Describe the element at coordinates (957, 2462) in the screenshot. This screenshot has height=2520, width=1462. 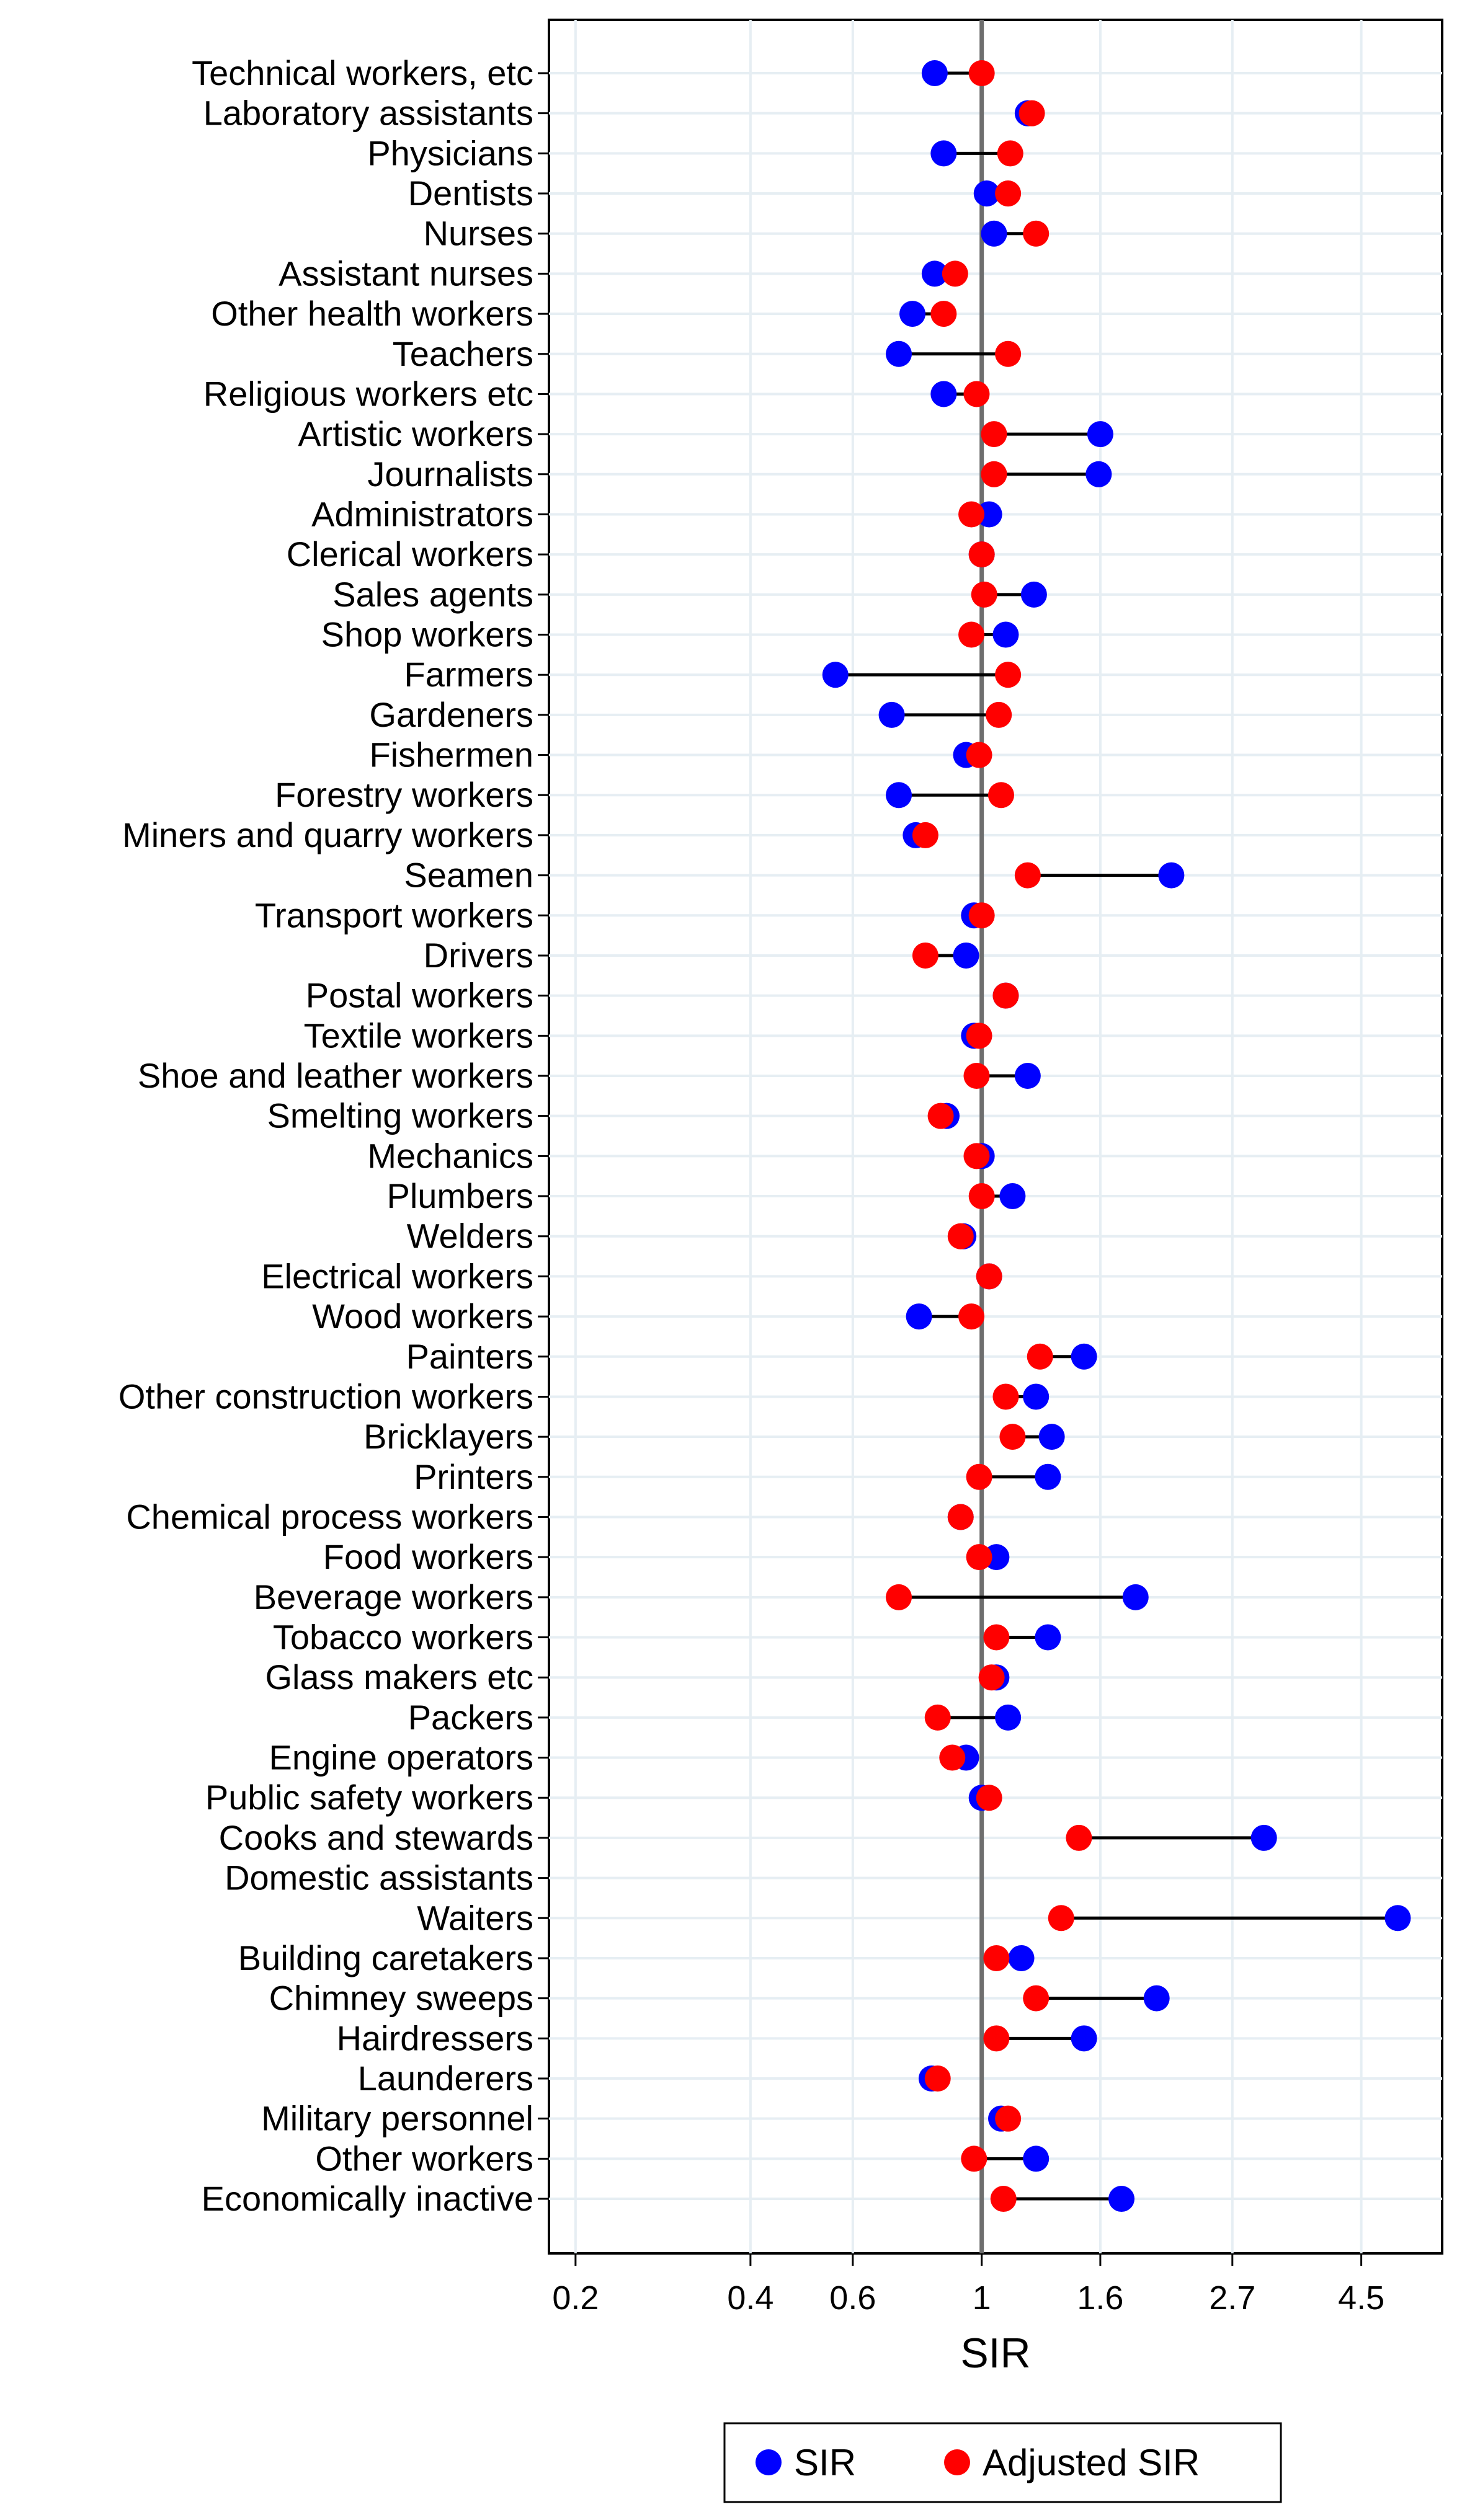
I see `legend-marker-adjusted-sir` at that location.